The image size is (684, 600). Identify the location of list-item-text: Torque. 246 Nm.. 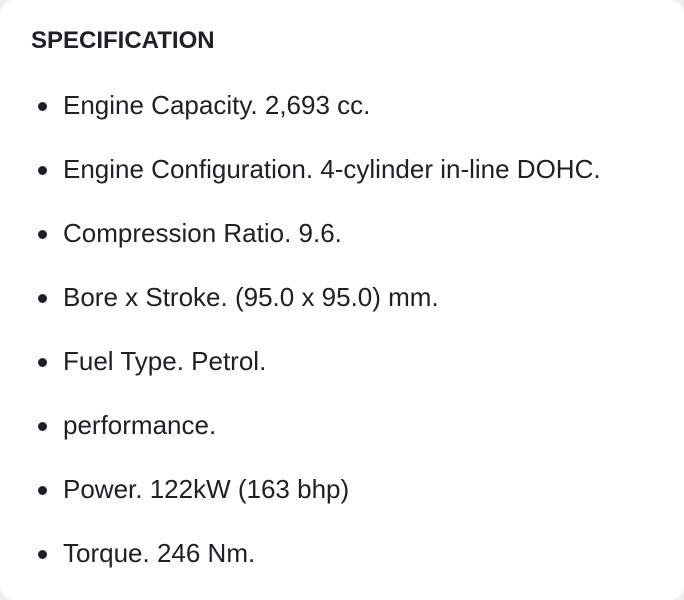
(159, 553).